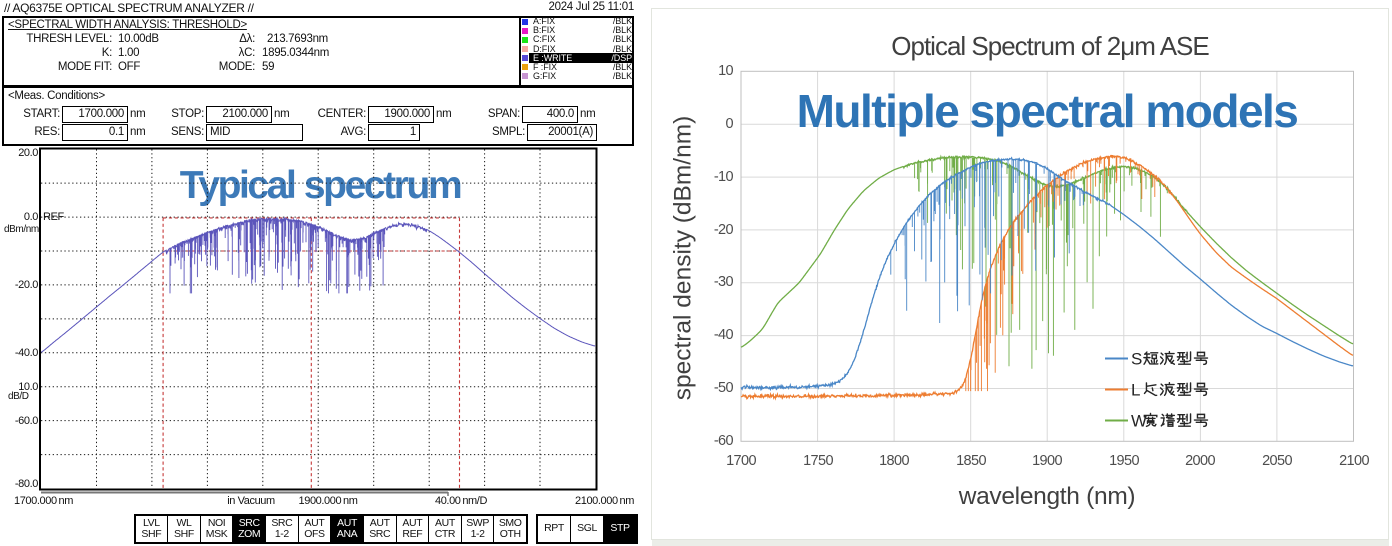  Describe the element at coordinates (1136, 359) in the screenshot. I see `svg-text: S` at that location.